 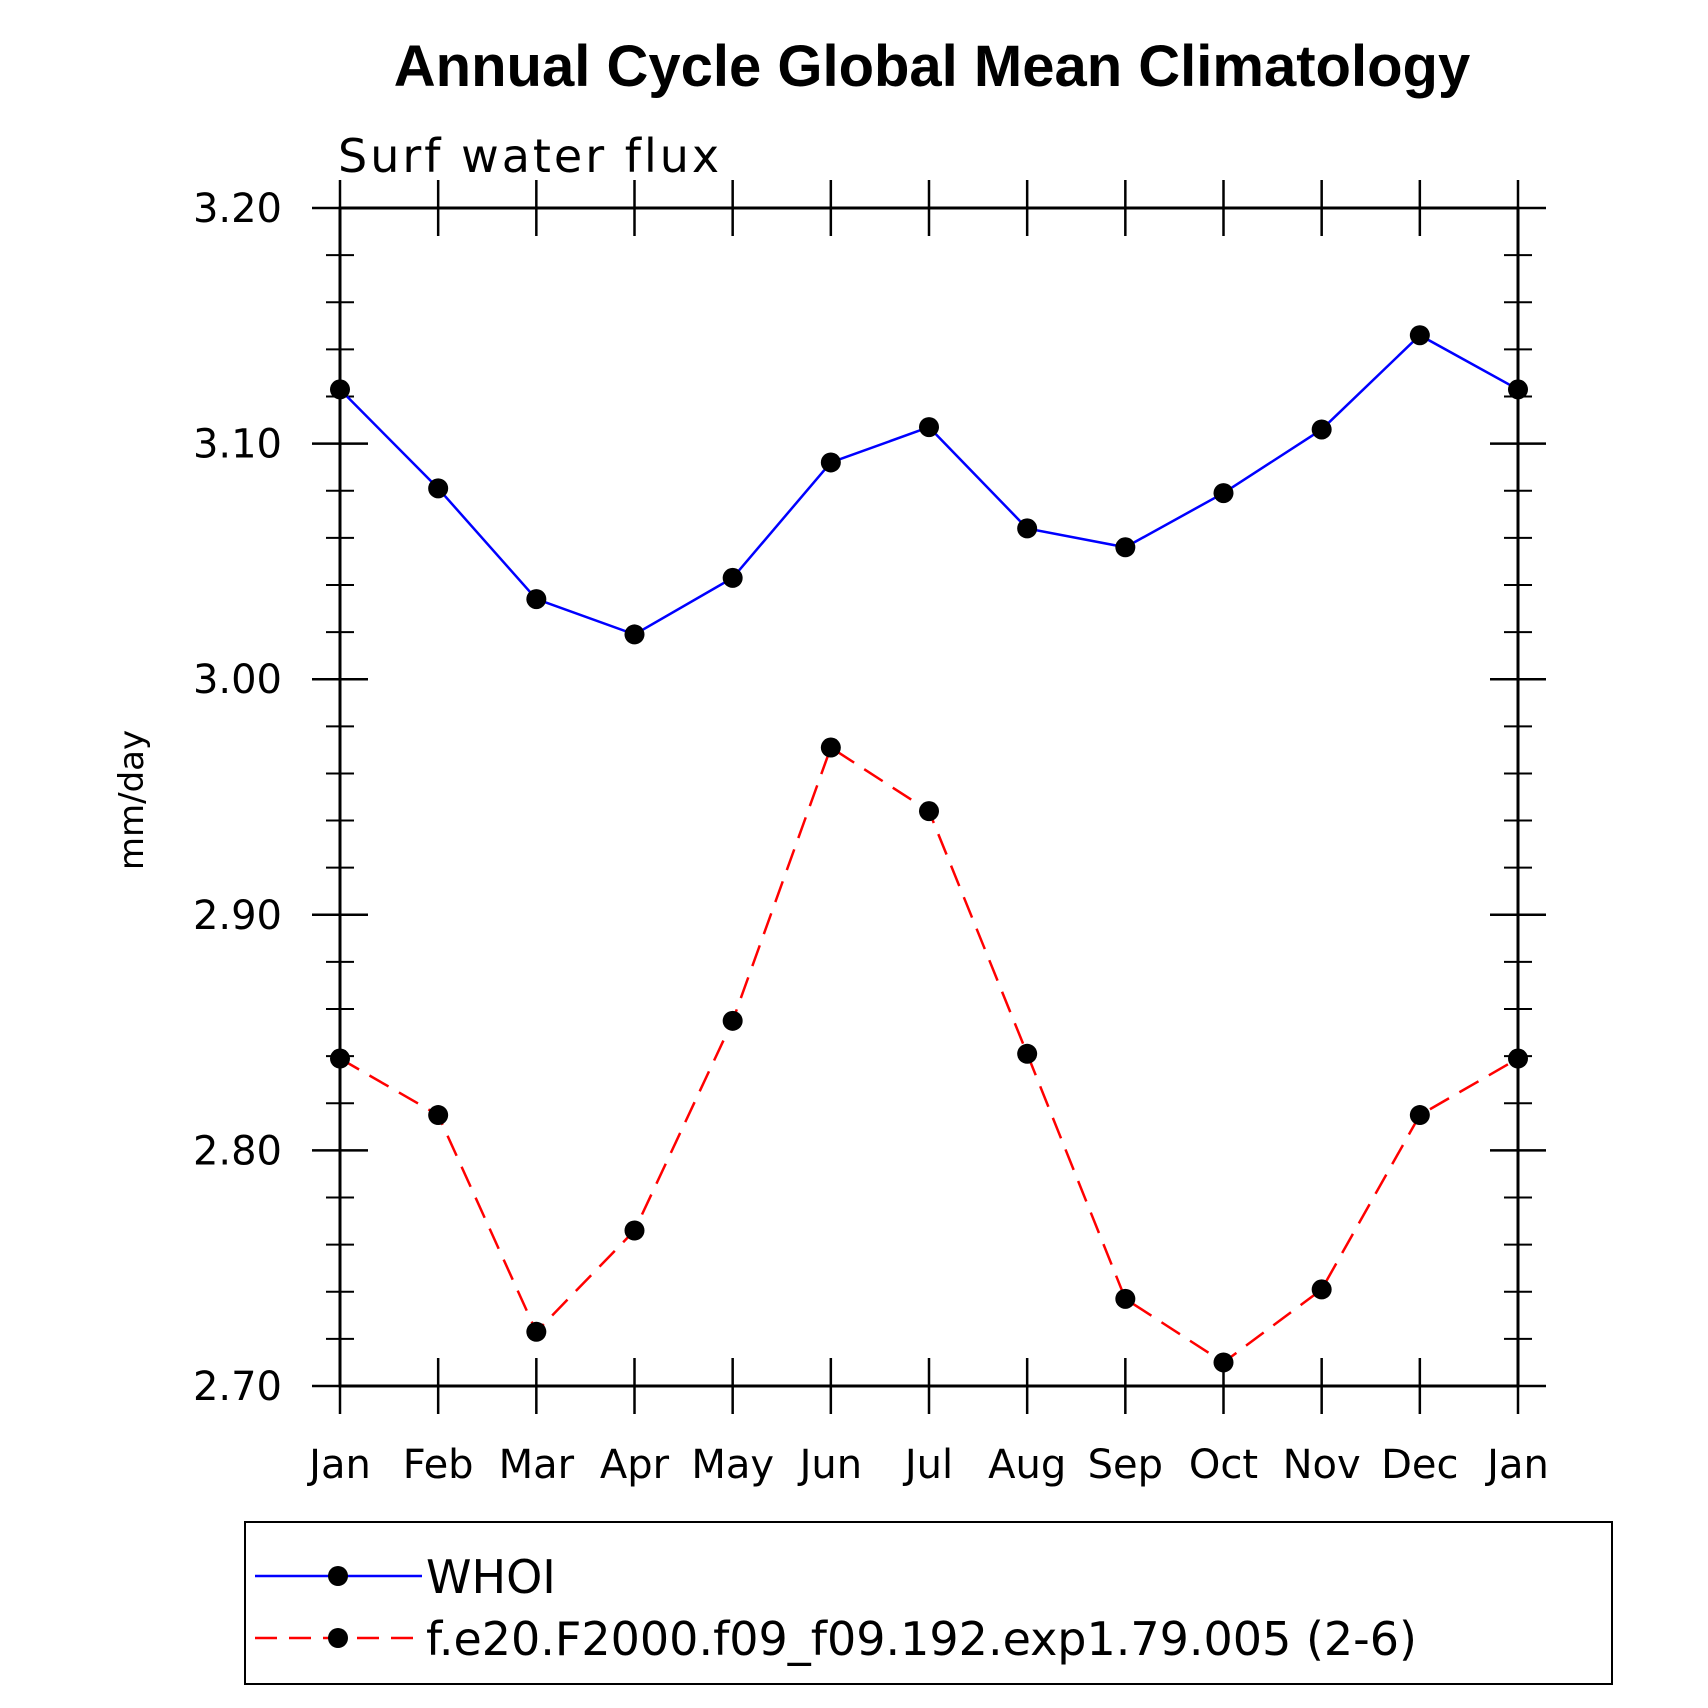 What do you see at coordinates (237, 1151) in the screenshot?
I see `y-tick-label: 2.80` at bounding box center [237, 1151].